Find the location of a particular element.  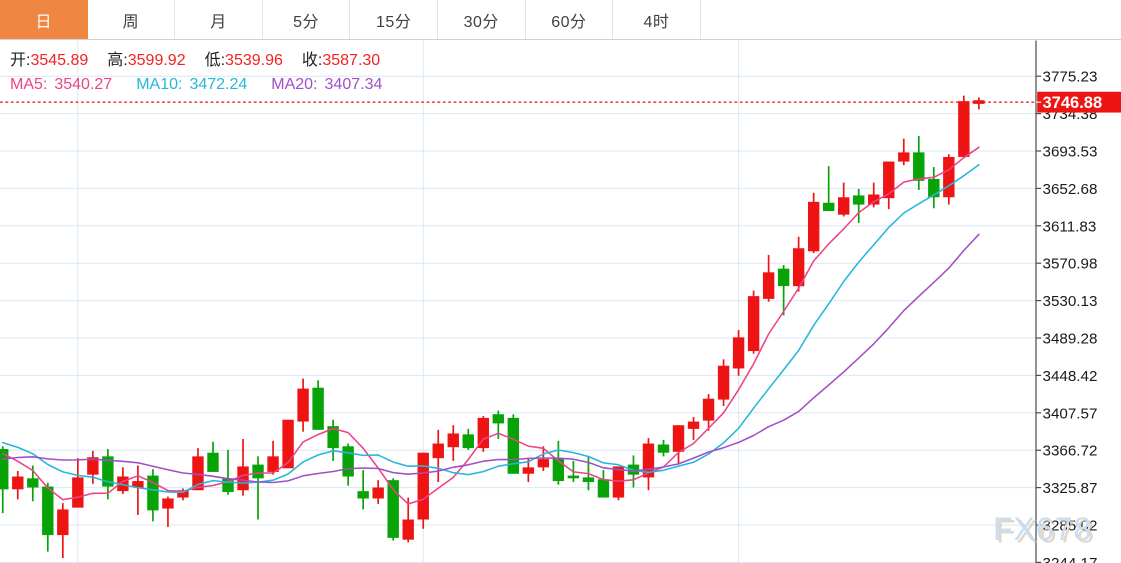

ma20-readout: MA20: 3407.34 is located at coordinates (326, 84).